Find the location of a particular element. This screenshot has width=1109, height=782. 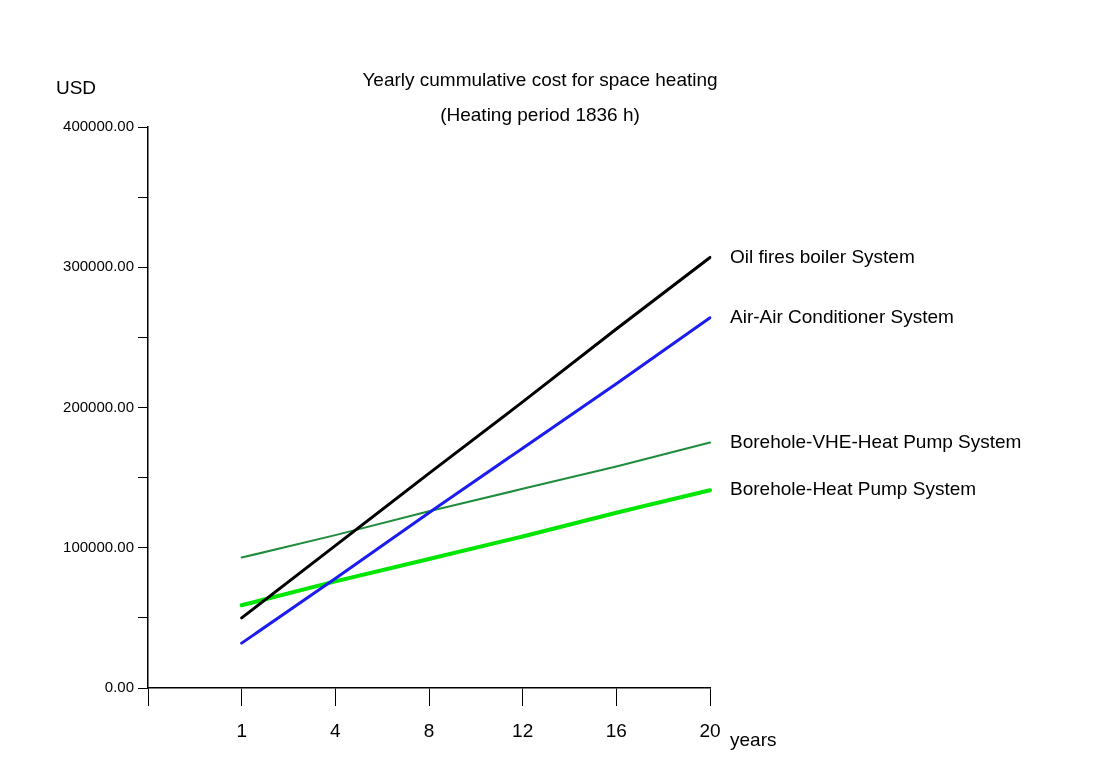

x-tick-label: 4 is located at coordinates (336, 730).